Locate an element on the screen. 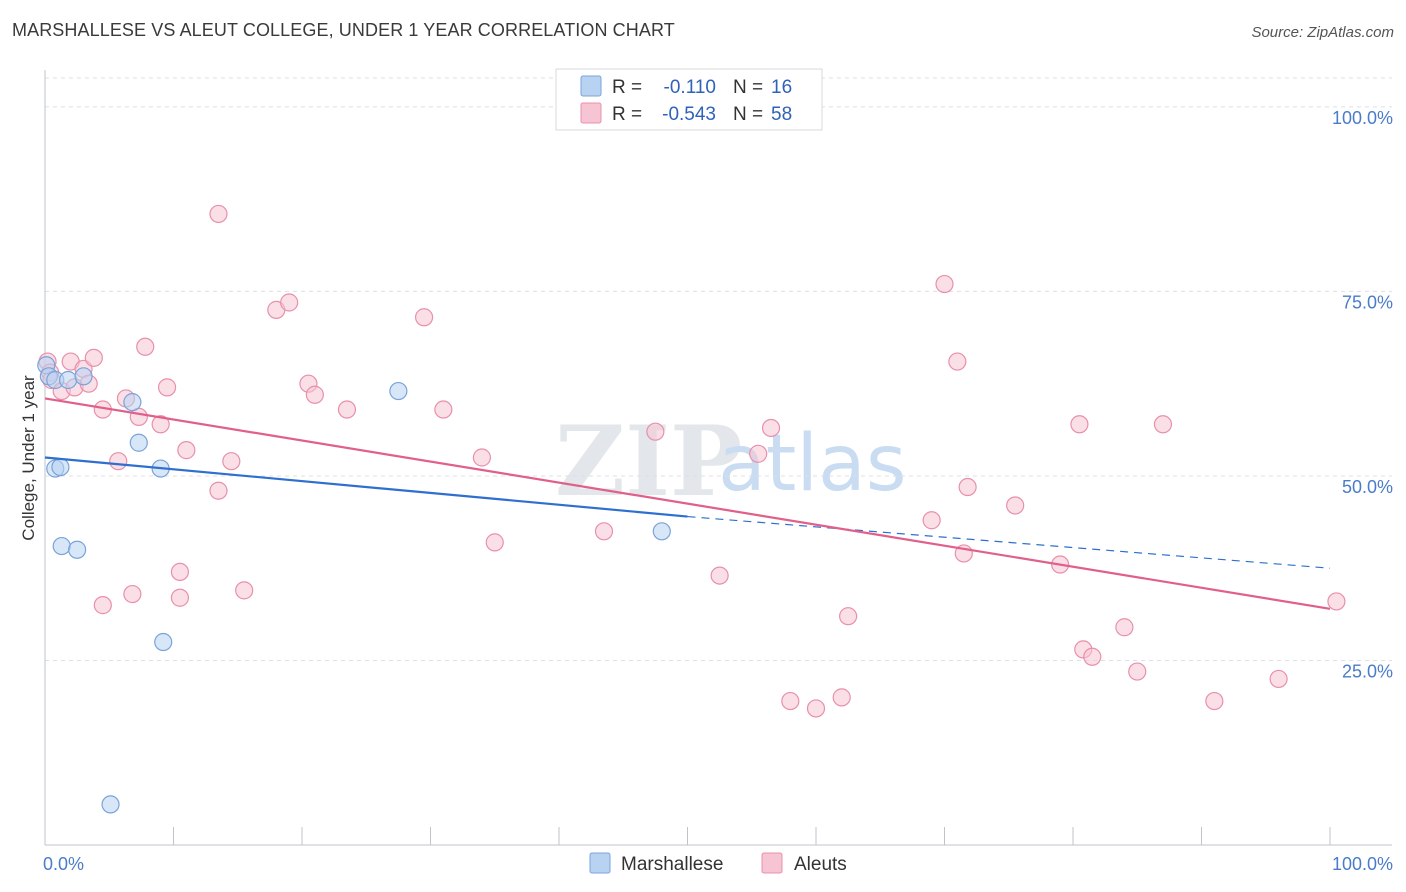 The width and height of the screenshot is (1406, 892). watermark-atlas: atlas is located at coordinates (812, 464).